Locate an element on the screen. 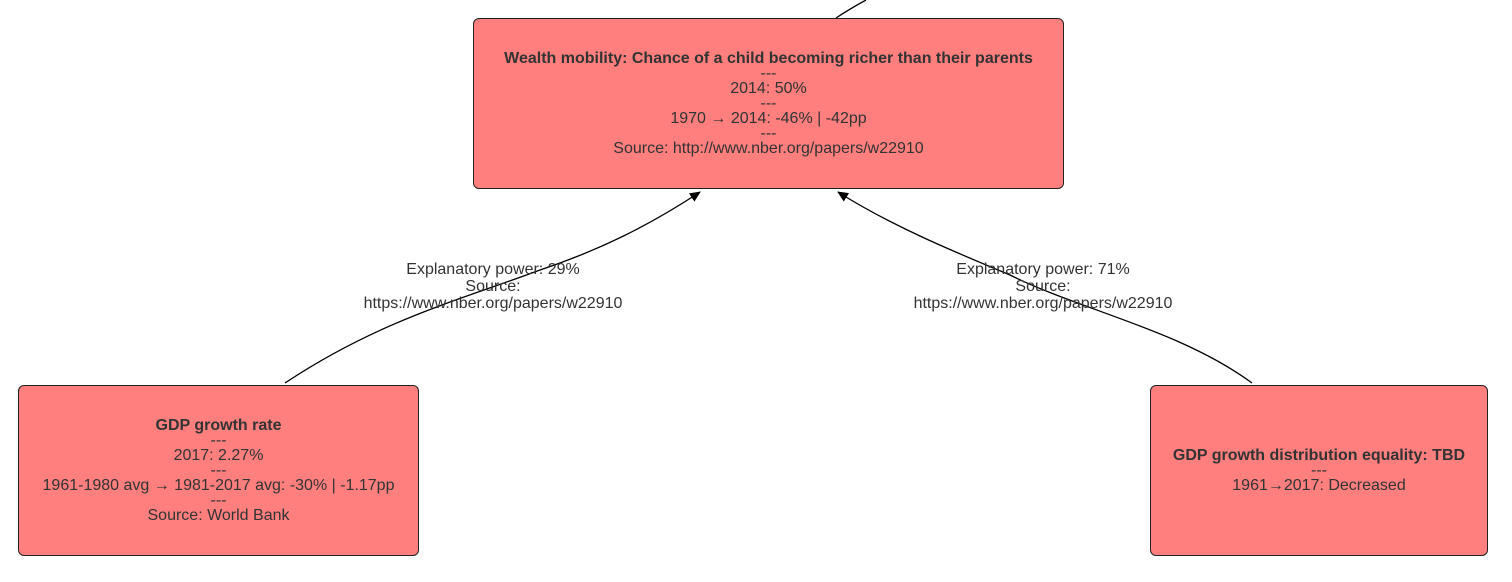  edge-gdp-growth-to-wealth-mobility is located at coordinates (492, 287).